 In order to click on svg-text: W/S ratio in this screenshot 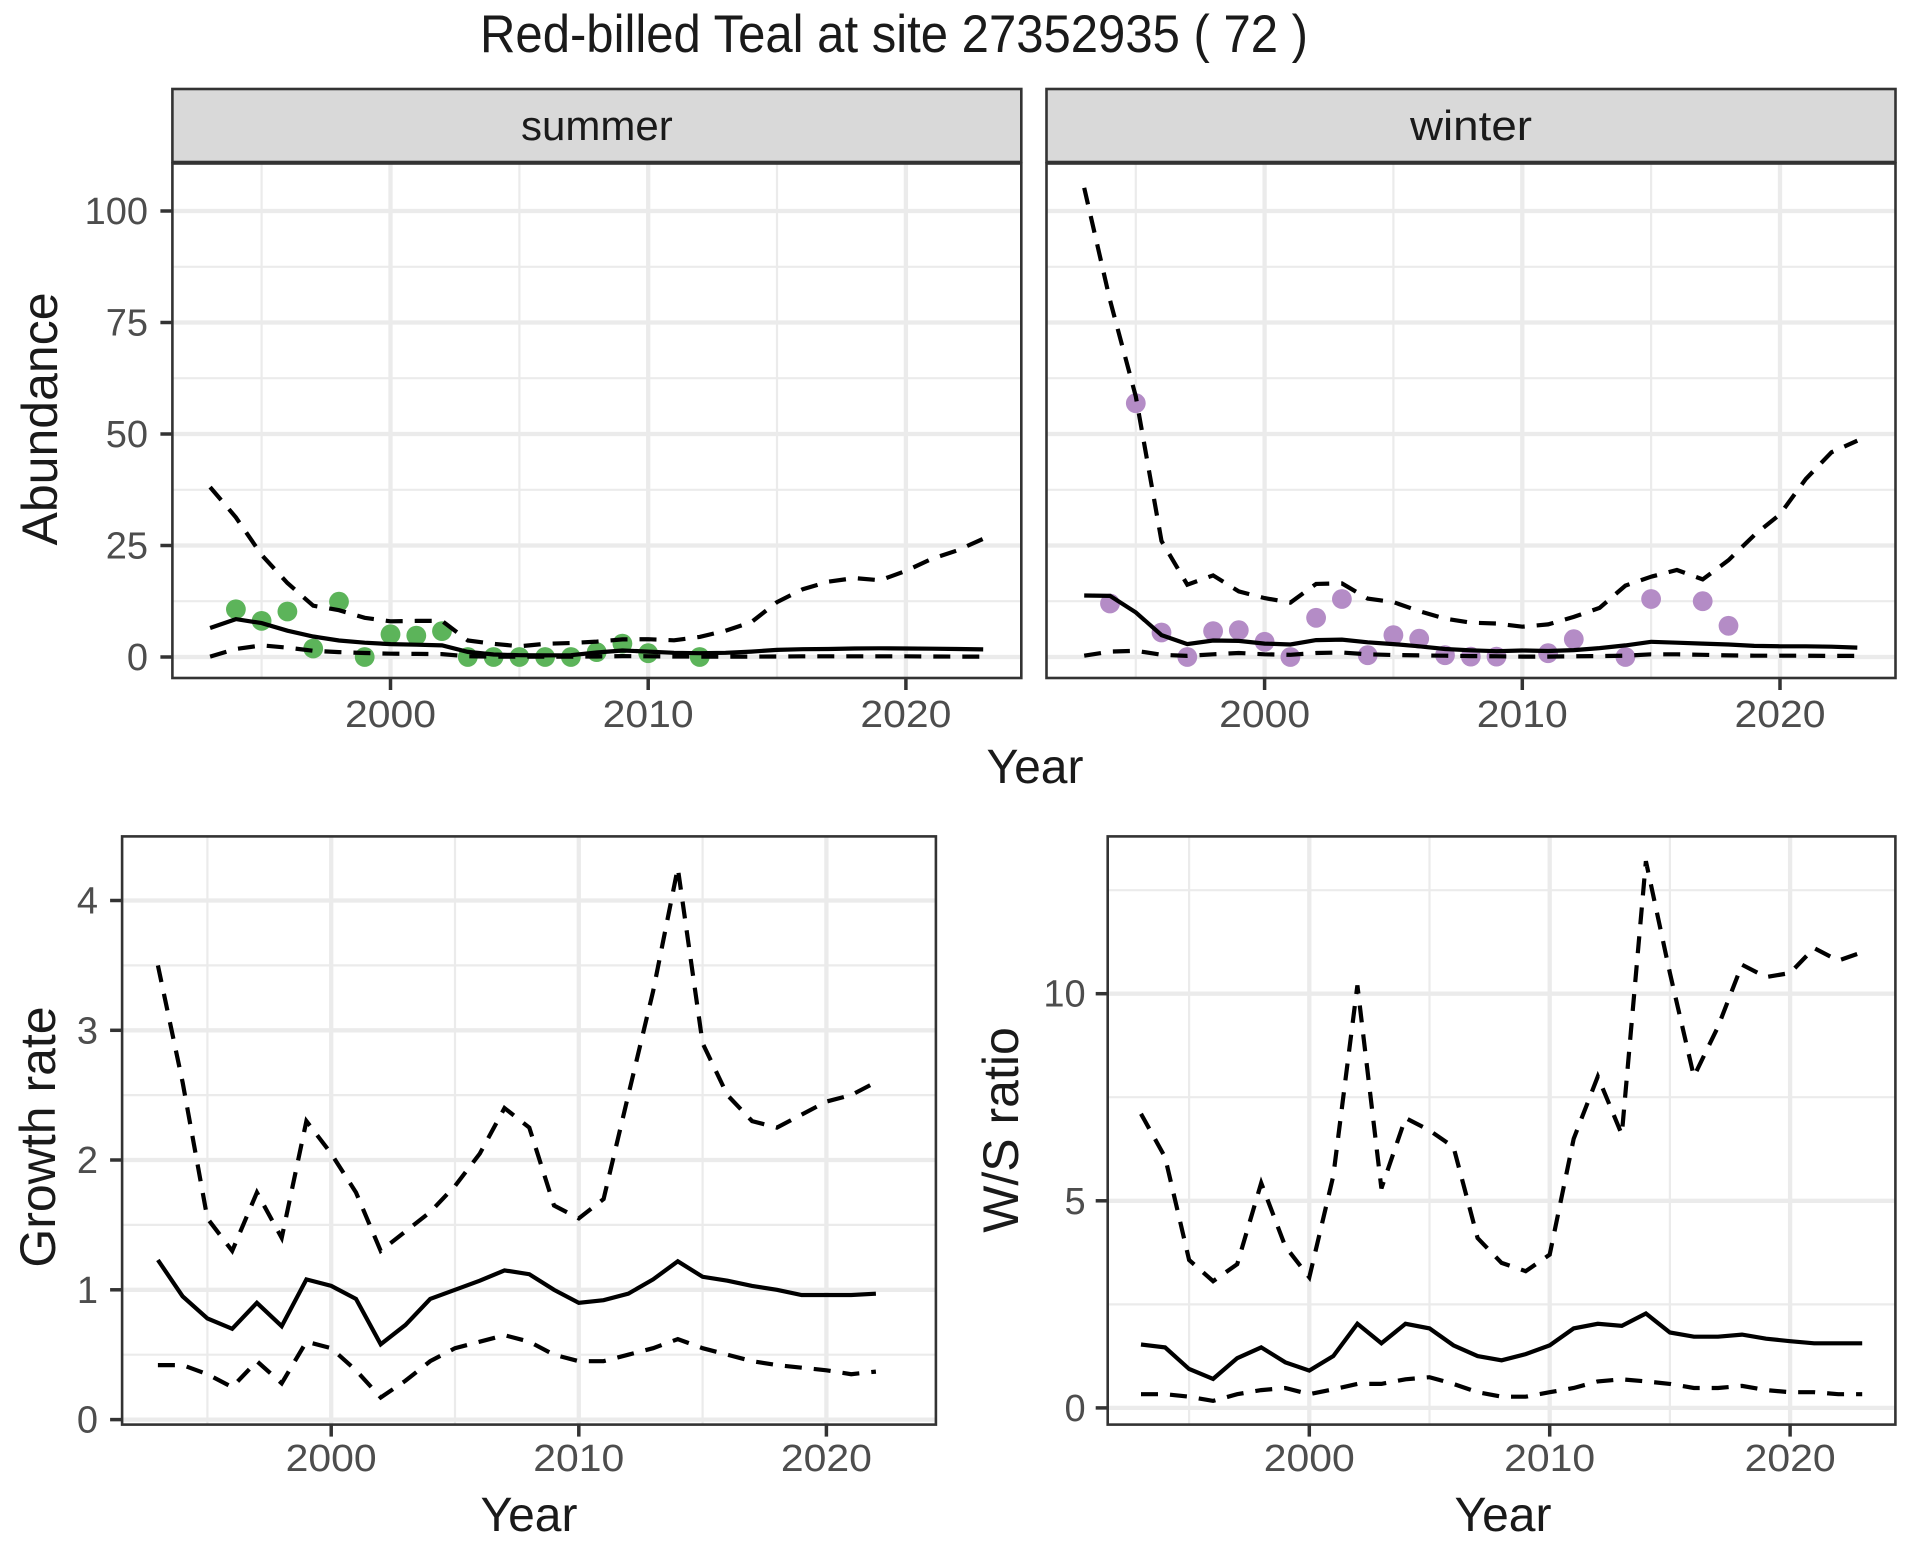, I will do `click(1001, 1130)`.